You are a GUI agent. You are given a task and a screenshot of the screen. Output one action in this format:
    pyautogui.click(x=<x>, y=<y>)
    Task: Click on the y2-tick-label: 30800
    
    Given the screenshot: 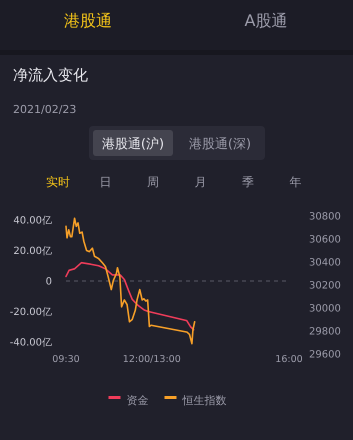 What is the action you would take?
    pyautogui.click(x=325, y=217)
    